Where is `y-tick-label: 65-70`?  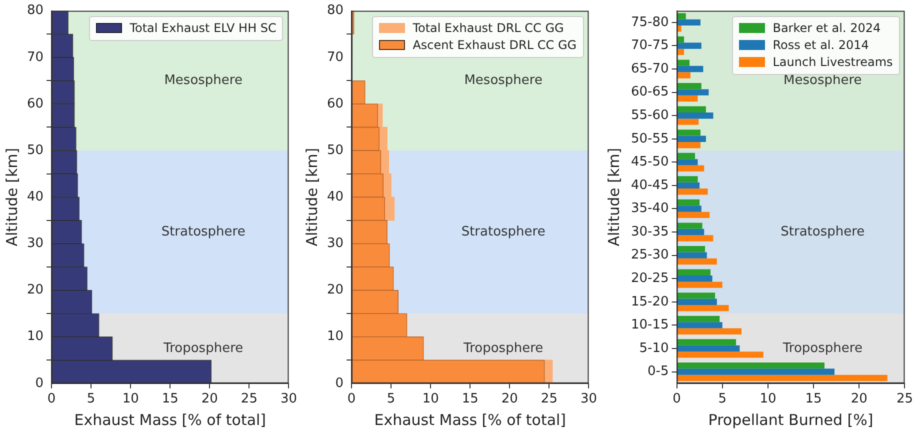
y-tick-label: 65-70 is located at coordinates (649, 68).